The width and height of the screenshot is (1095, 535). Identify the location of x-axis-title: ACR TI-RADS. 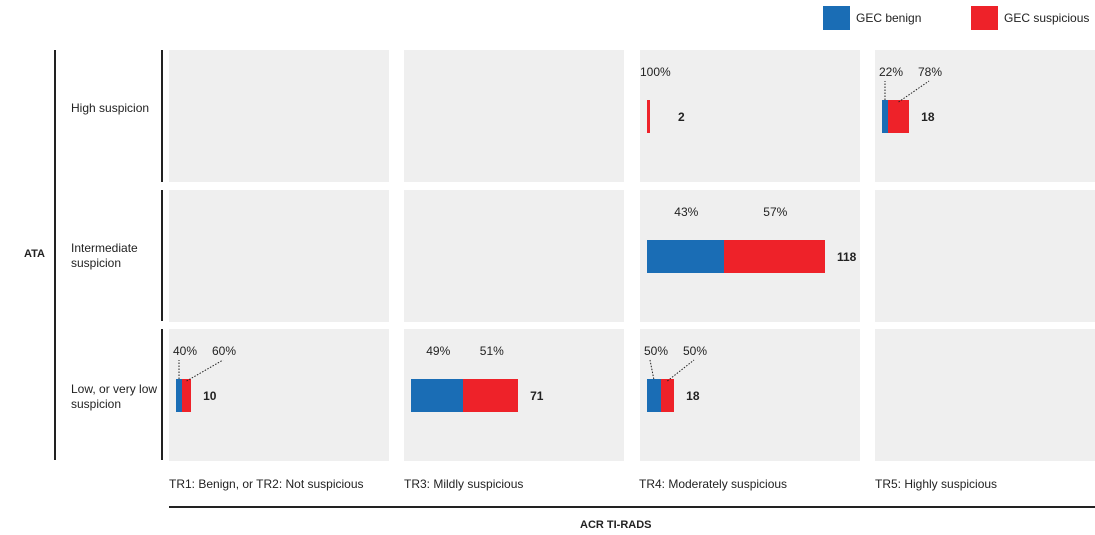
(616, 525).